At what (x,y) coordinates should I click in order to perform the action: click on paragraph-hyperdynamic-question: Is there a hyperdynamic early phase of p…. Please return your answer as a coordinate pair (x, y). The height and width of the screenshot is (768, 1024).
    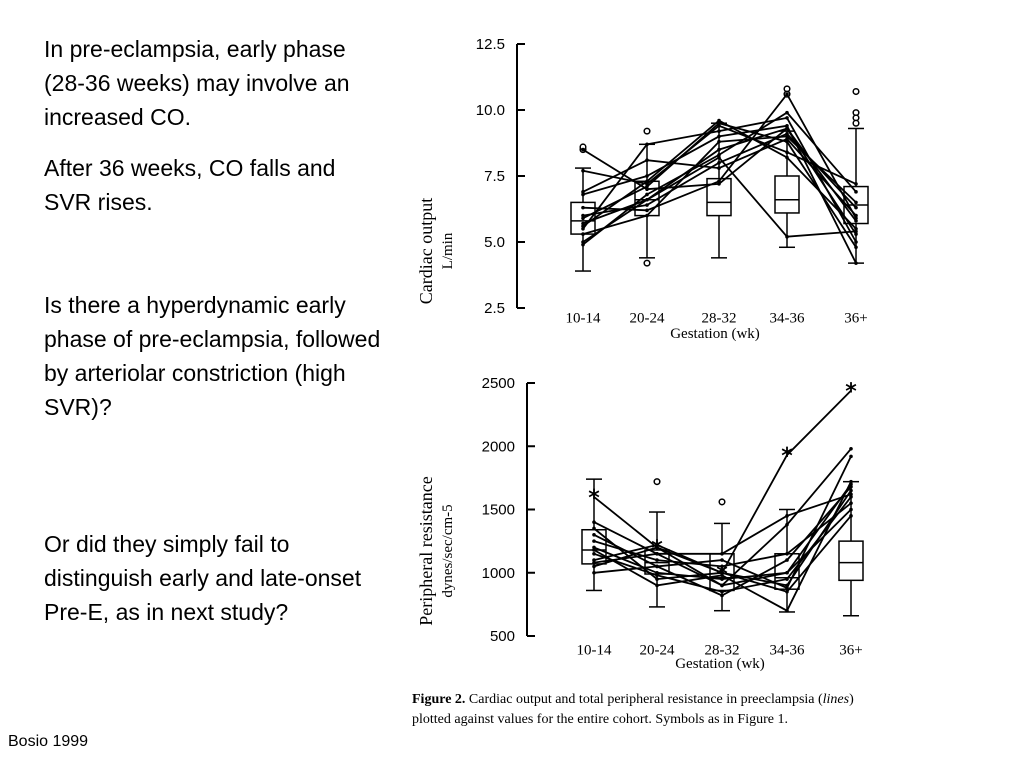
    Looking at the image, I should click on (212, 356).